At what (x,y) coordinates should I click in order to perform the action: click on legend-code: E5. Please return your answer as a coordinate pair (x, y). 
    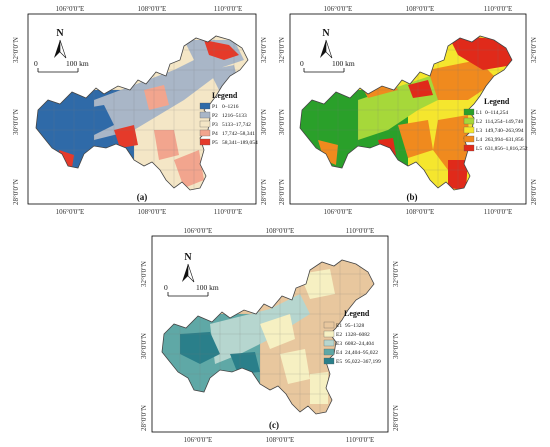
    Looking at the image, I should click on (339, 362).